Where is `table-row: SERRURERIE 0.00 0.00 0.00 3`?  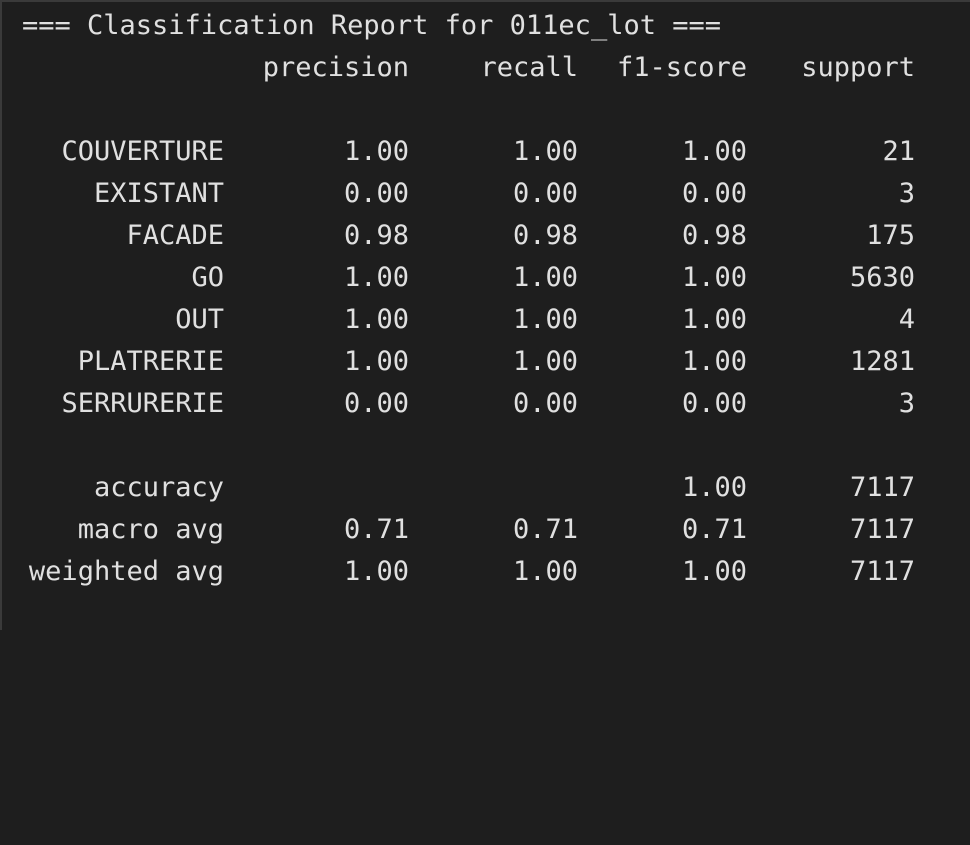 table-row: SERRURERIE 0.00 0.00 0.00 3 is located at coordinates (486, 404).